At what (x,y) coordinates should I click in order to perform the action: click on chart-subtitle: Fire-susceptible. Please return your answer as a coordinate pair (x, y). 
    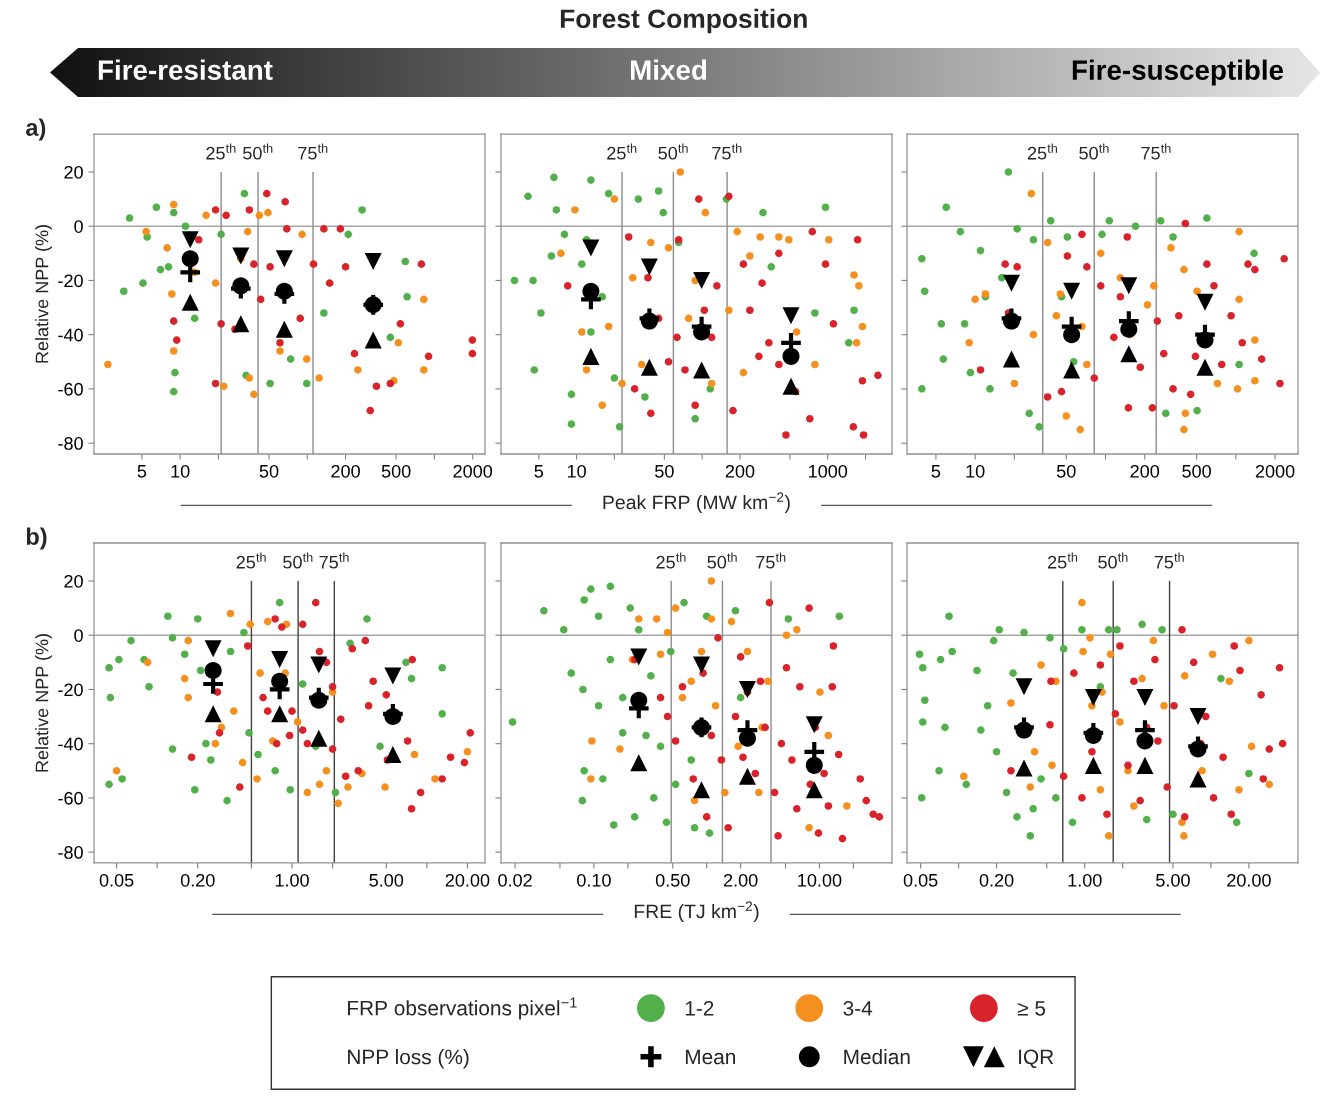
    Looking at the image, I should click on (1178, 72).